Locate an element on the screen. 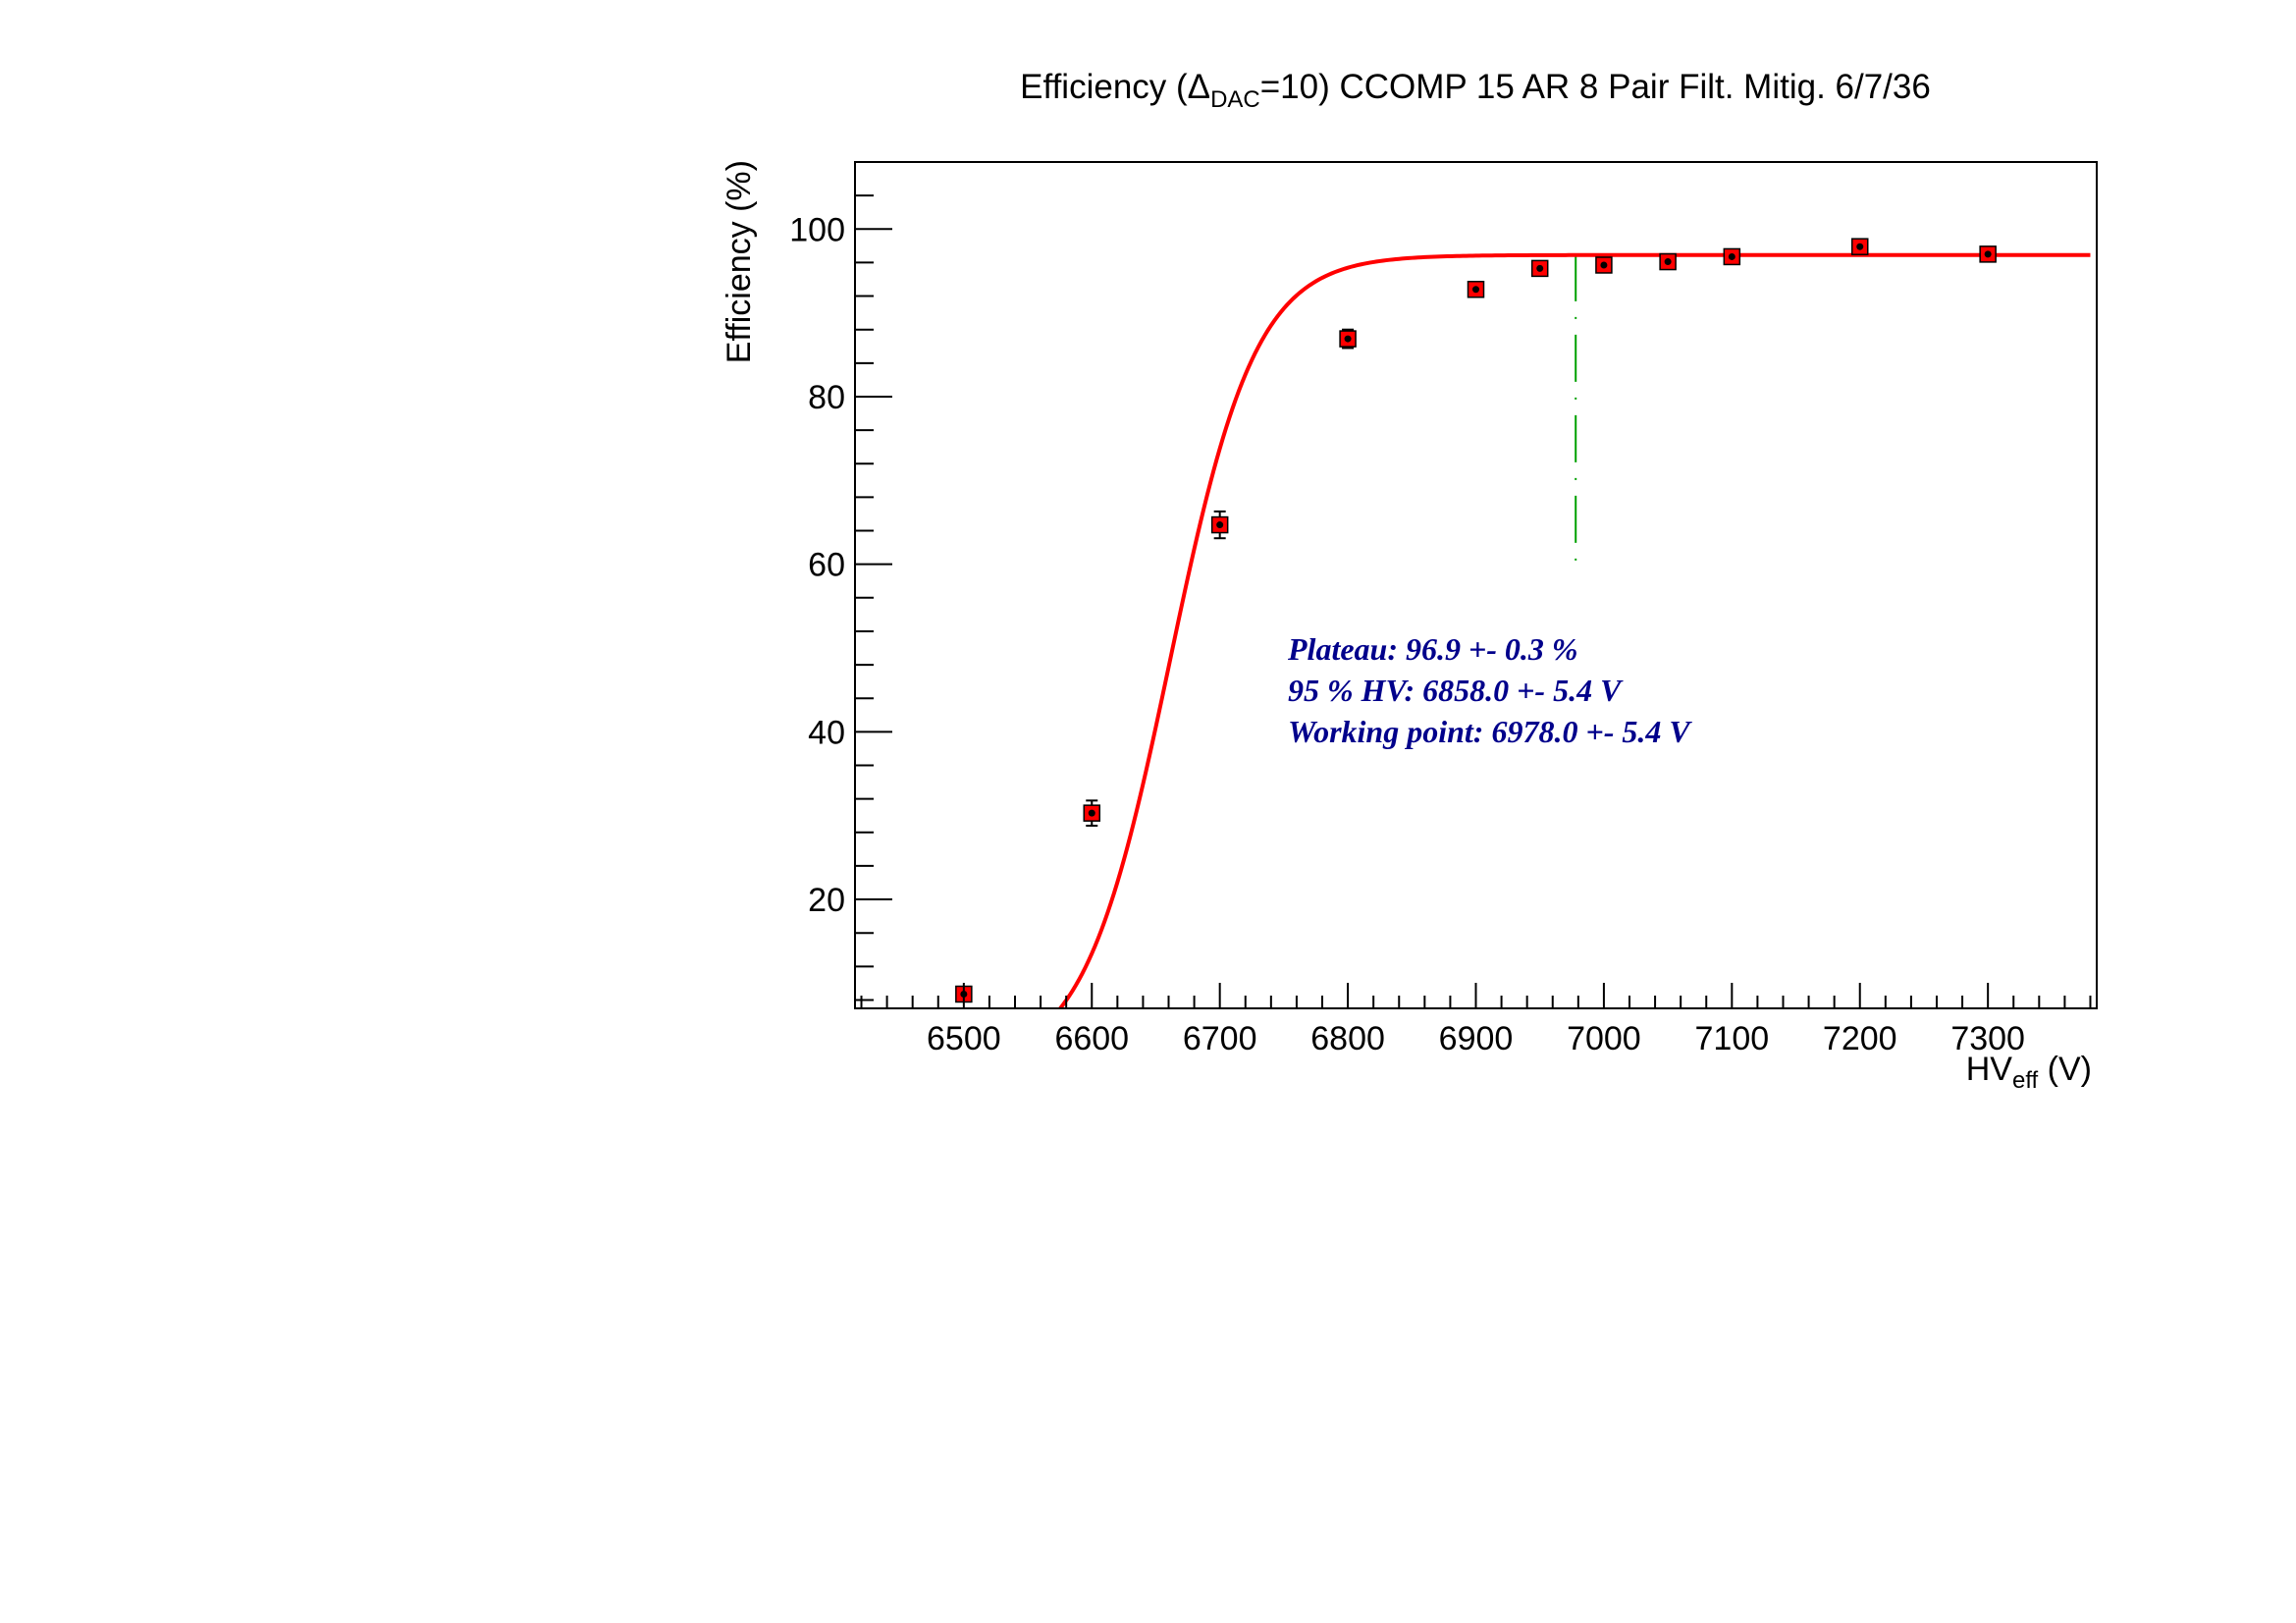 The width and height of the screenshot is (2296, 1623). x-tick-label: 7200 is located at coordinates (1860, 1038).